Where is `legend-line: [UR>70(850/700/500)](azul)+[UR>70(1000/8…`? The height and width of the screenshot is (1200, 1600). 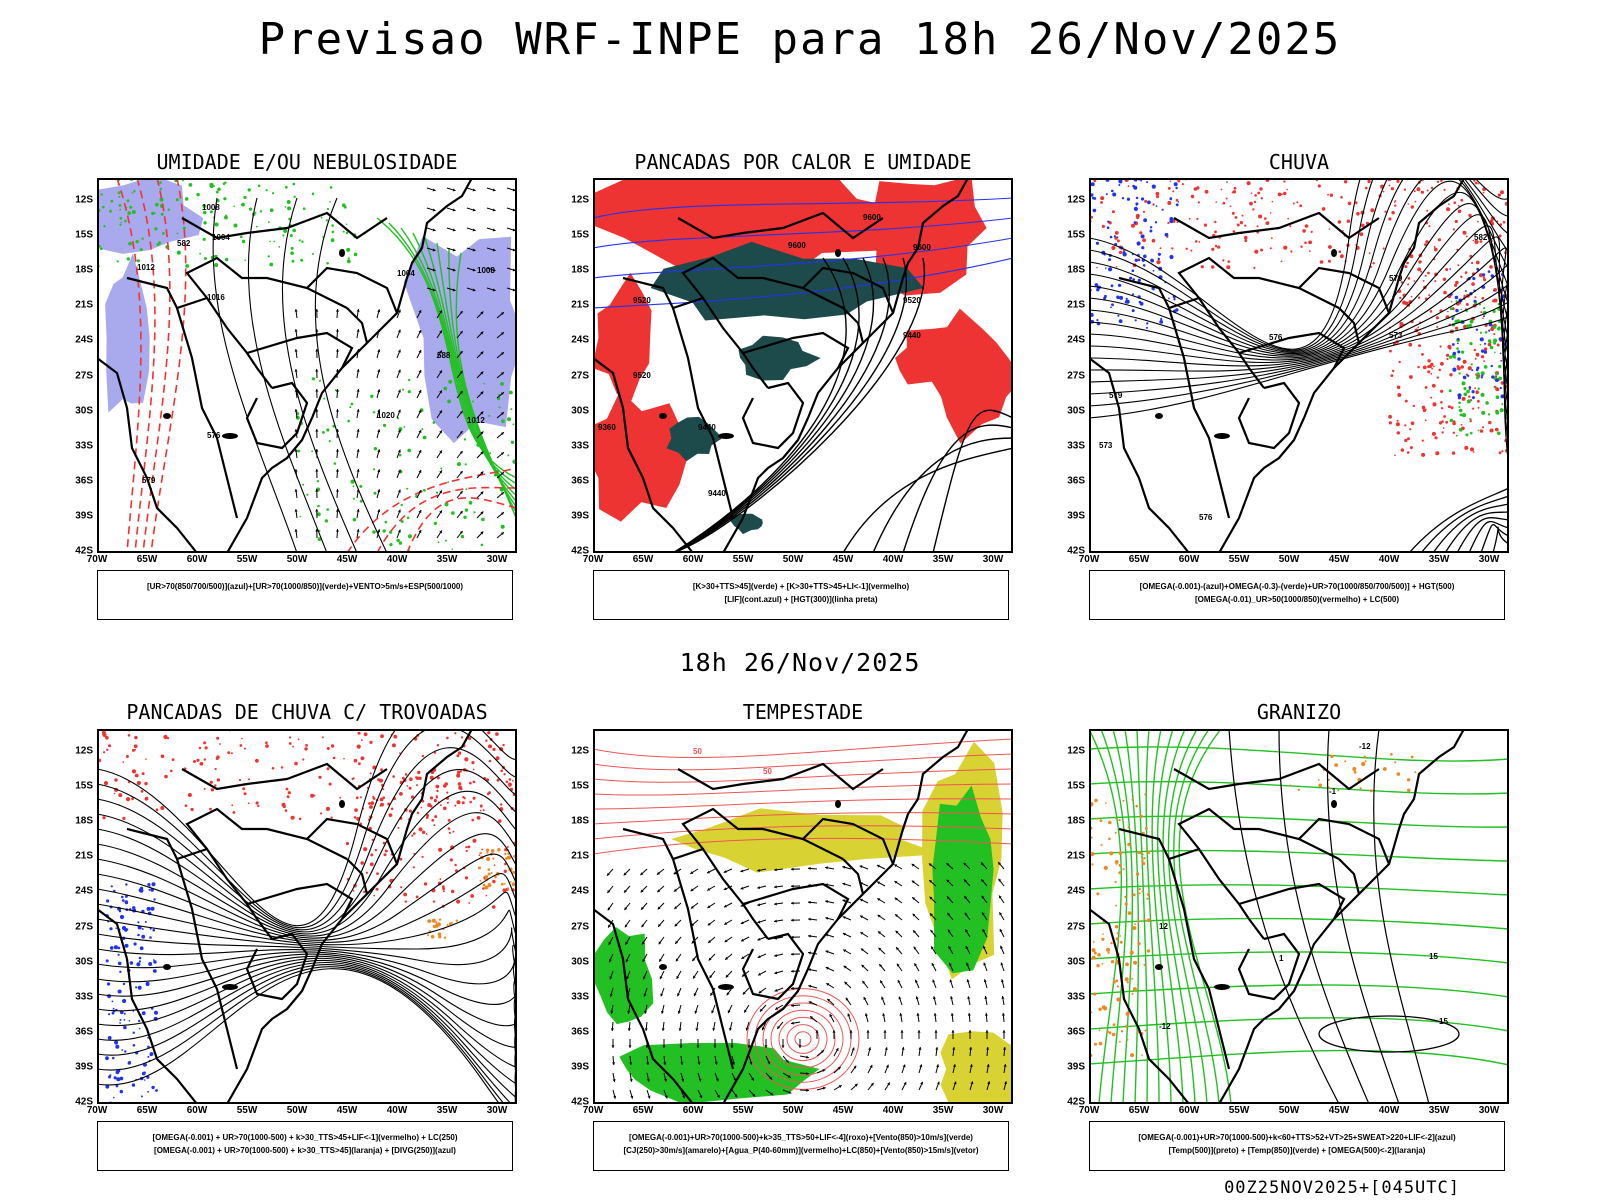 legend-line: [UR>70(850/700/500)](azul)+[UR>70(1000/8… is located at coordinates (305, 586).